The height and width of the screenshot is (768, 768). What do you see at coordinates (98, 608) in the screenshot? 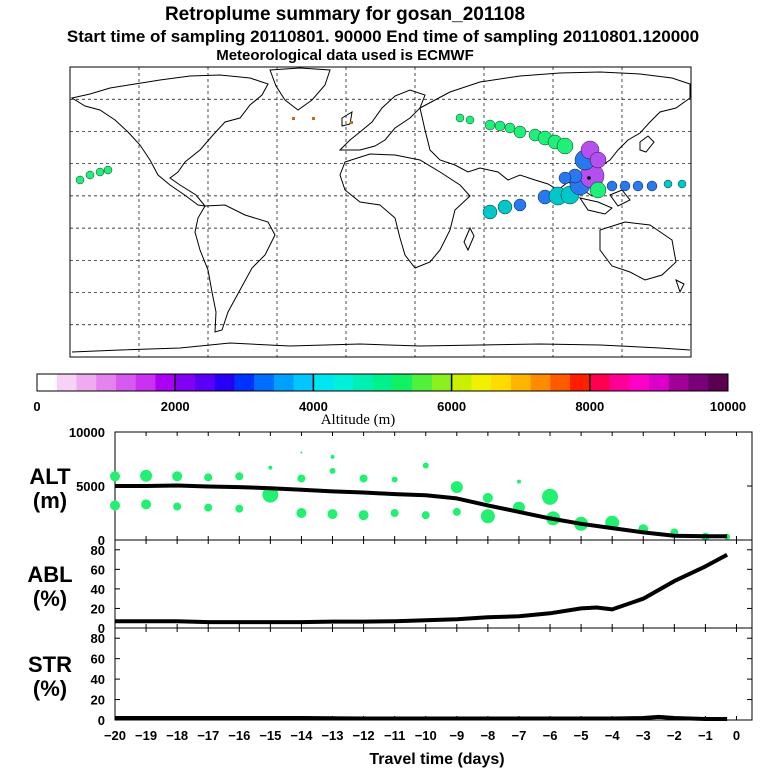
I see `y-tick-label: 20` at bounding box center [98, 608].